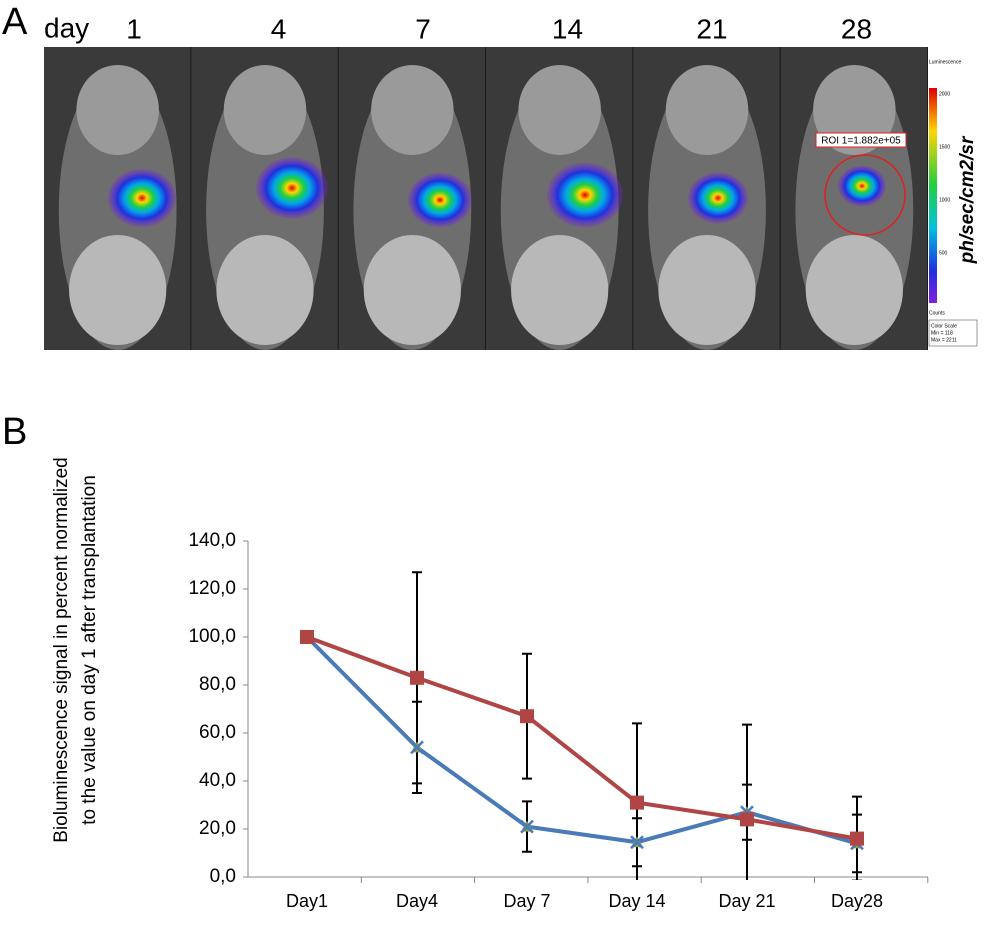 The width and height of the screenshot is (984, 926). Describe the element at coordinates (944, 94) in the screenshot. I see `colorbar-tick: 2000` at that location.